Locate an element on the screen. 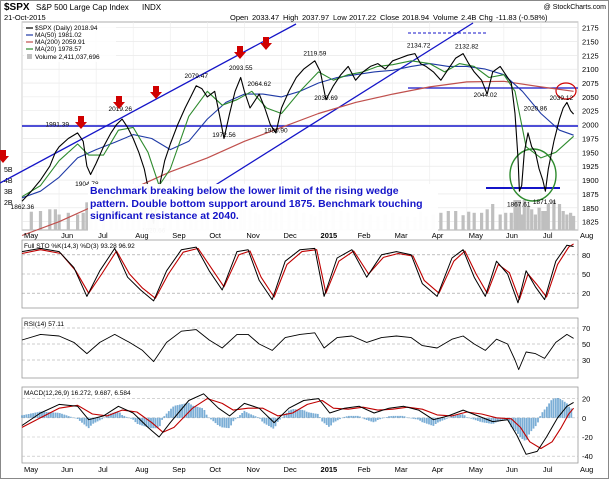 The width and height of the screenshot is (609, 479). arrow-icon is located at coordinates (156, 92).